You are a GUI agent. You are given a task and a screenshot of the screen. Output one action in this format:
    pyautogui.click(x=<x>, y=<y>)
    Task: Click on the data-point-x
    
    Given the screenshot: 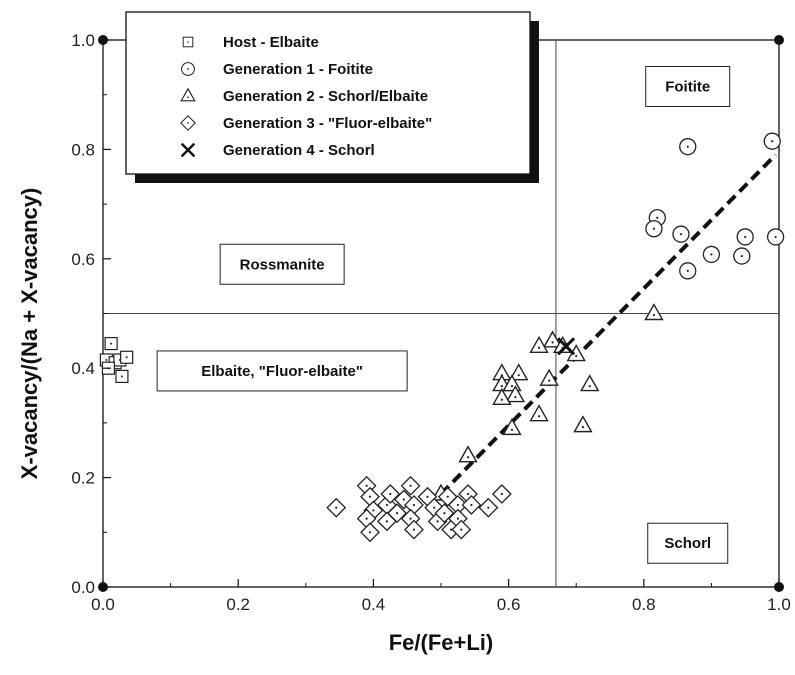 What is the action you would take?
    pyautogui.click(x=566, y=346)
    